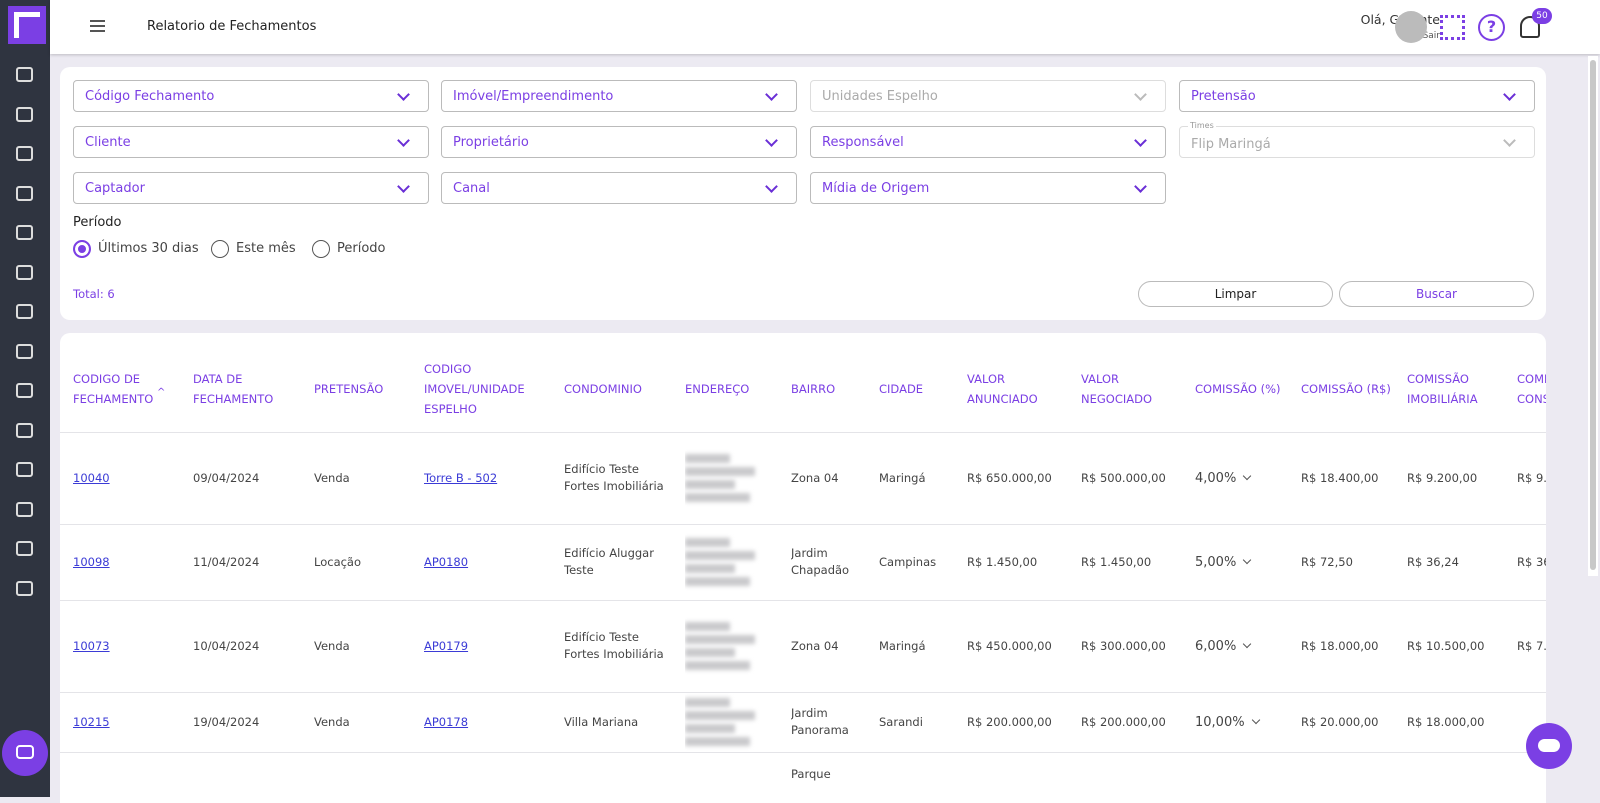 This screenshot has height=803, width=1600. What do you see at coordinates (251, 188) in the screenshot?
I see `filter-select: Captador` at bounding box center [251, 188].